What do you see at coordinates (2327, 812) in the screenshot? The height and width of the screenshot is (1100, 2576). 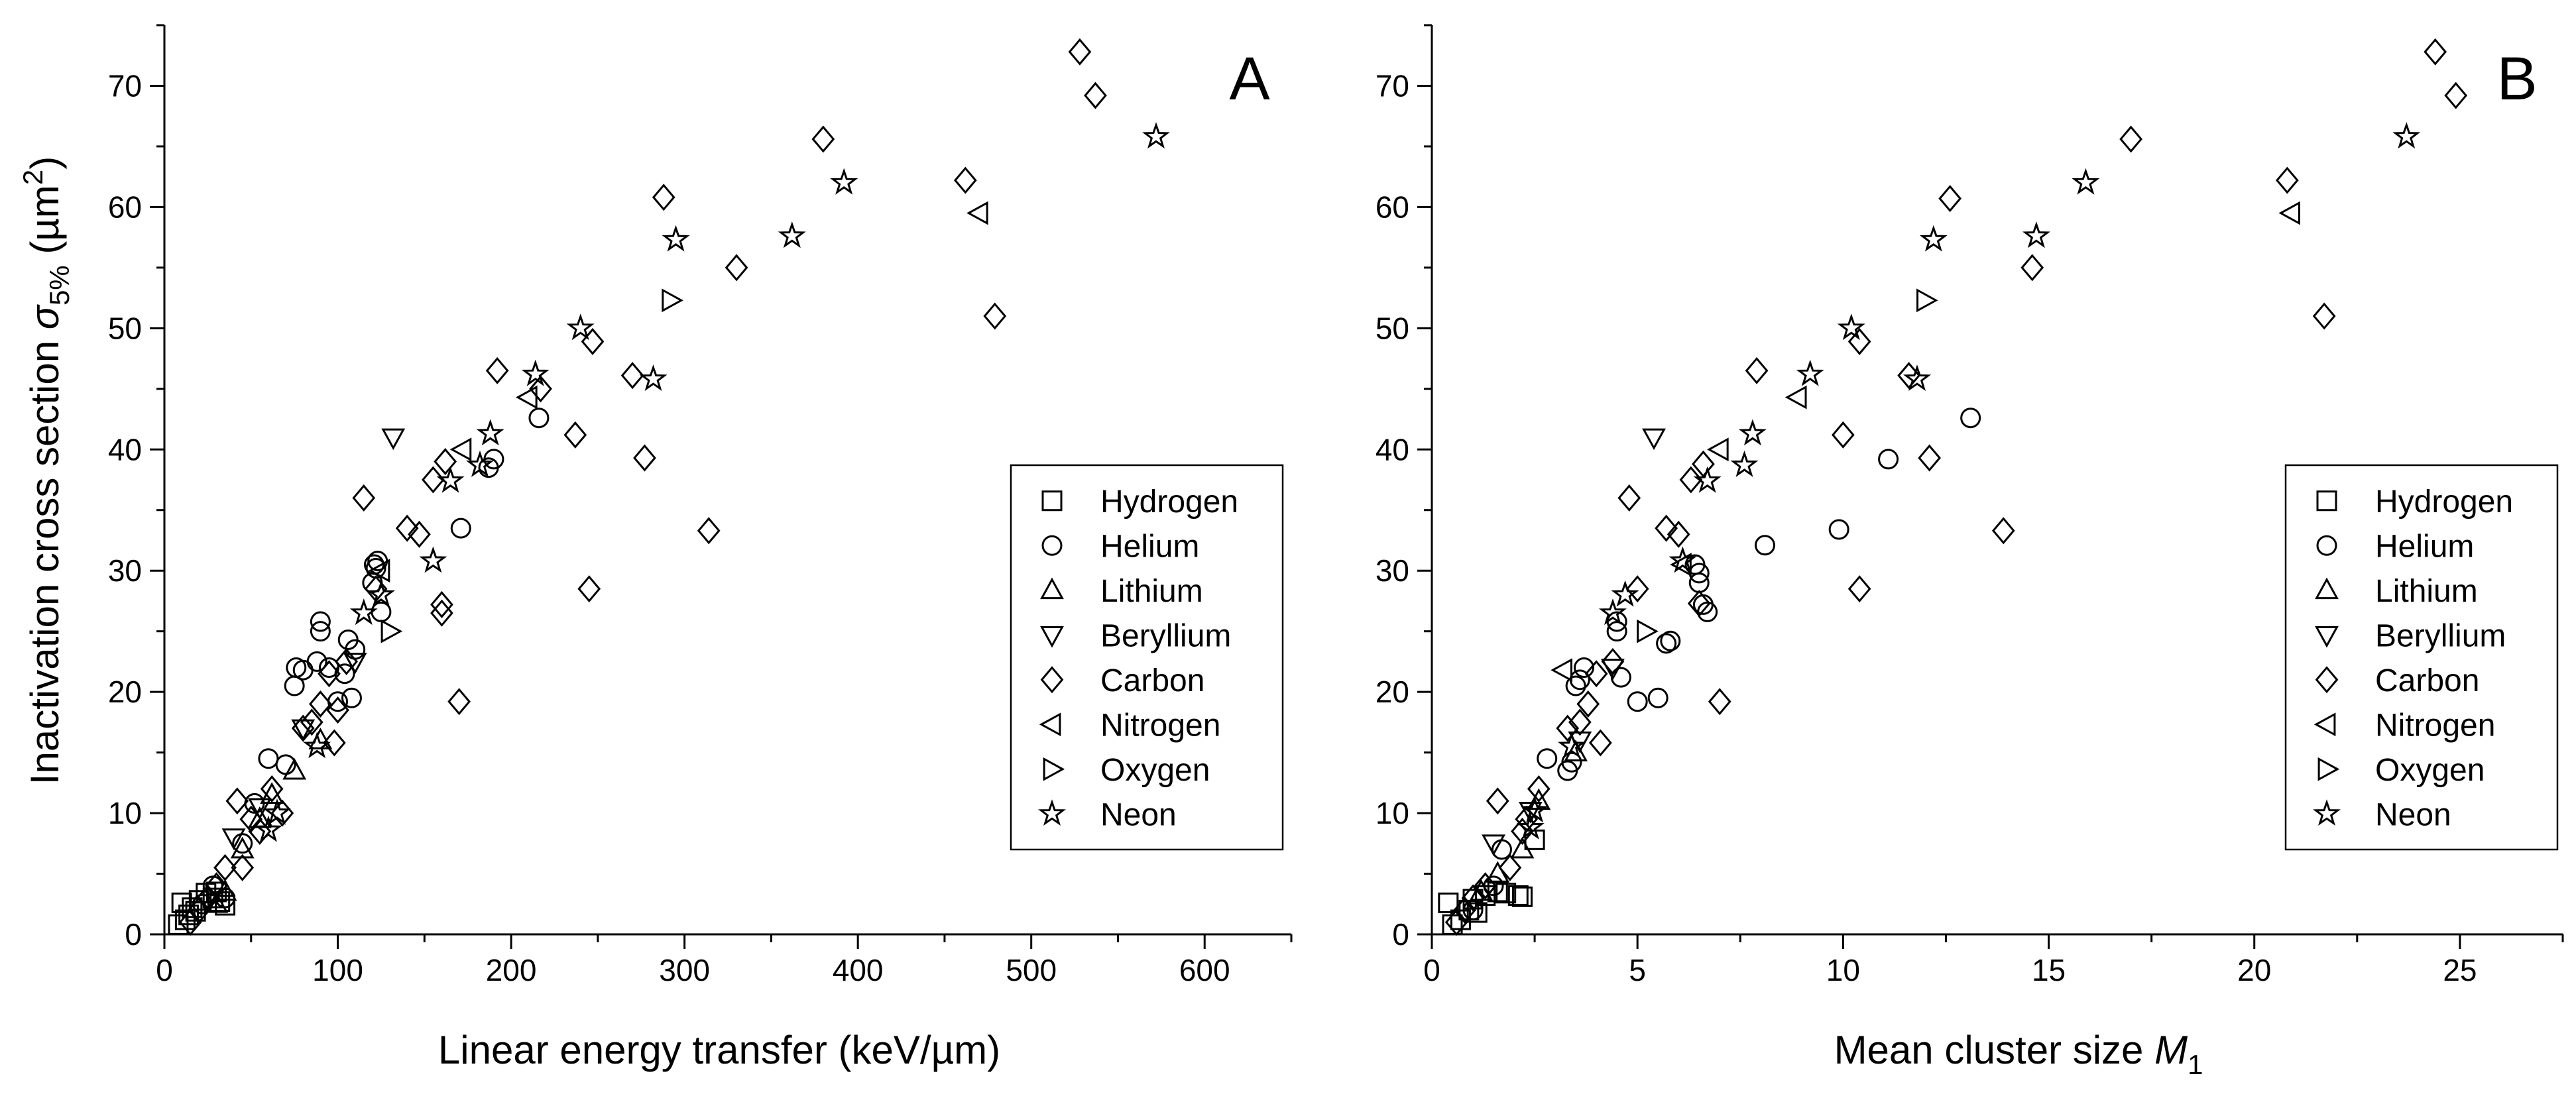 I see `panel-b-legend-marker-neon` at bounding box center [2327, 812].